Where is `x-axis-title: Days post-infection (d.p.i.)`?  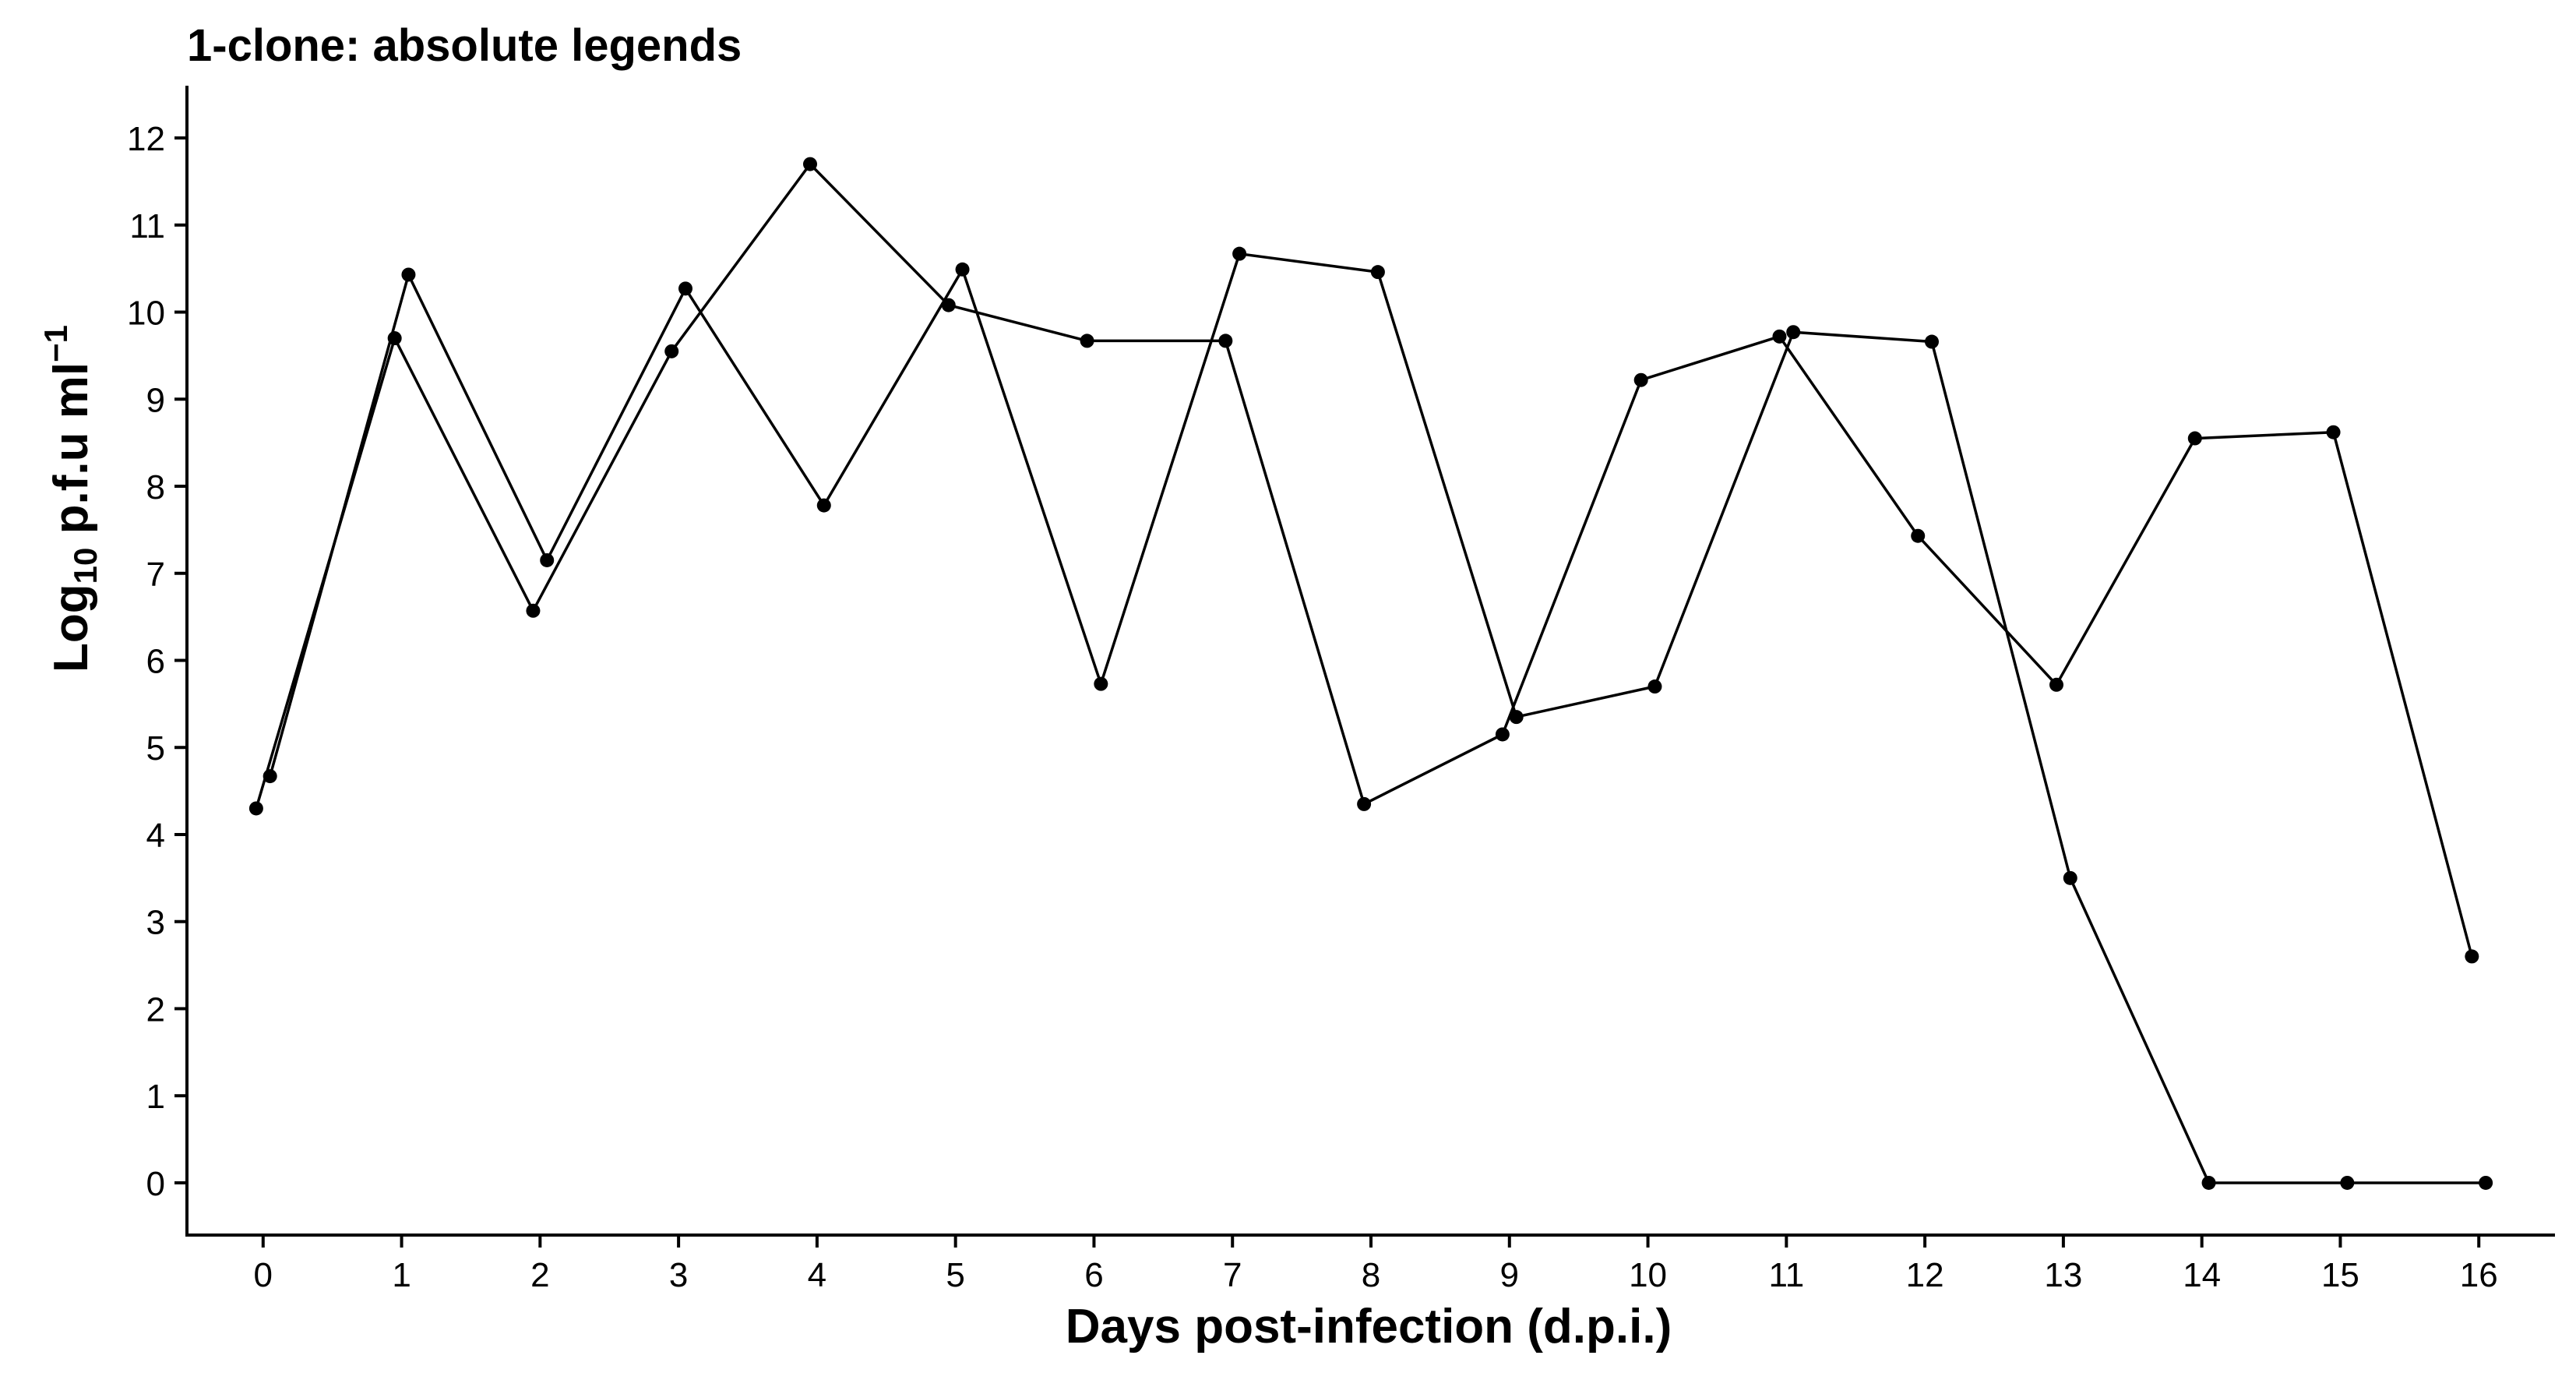
x-axis-title: Days post-infection (d.p.i.) is located at coordinates (1369, 1327).